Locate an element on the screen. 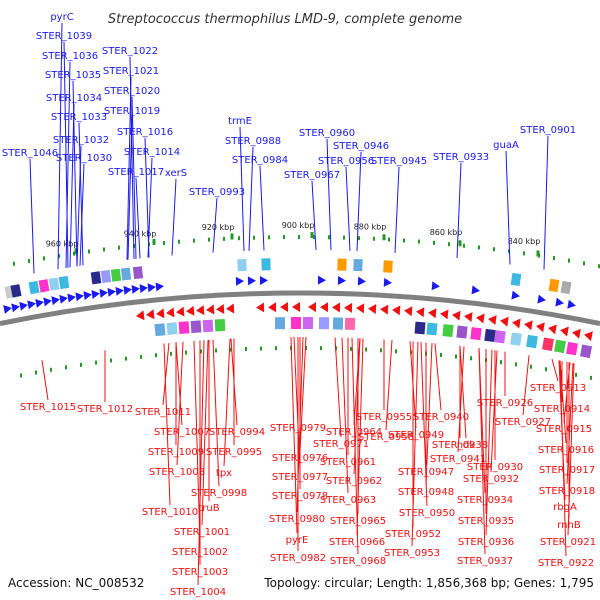 The height and width of the screenshot is (600, 600). gene-label: STER_1020 is located at coordinates (132, 91).